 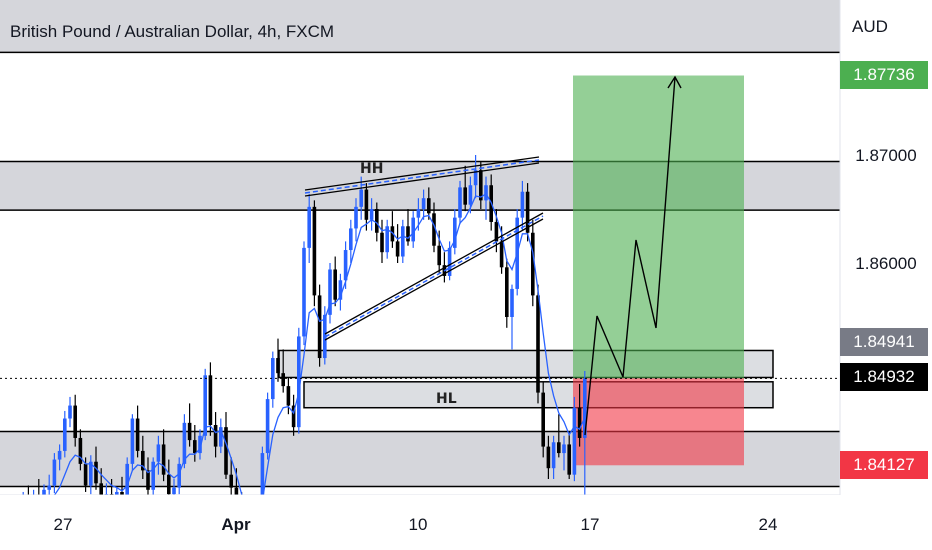 What do you see at coordinates (422, 179) in the screenshot?
I see `hh-trendline-lower` at bounding box center [422, 179].